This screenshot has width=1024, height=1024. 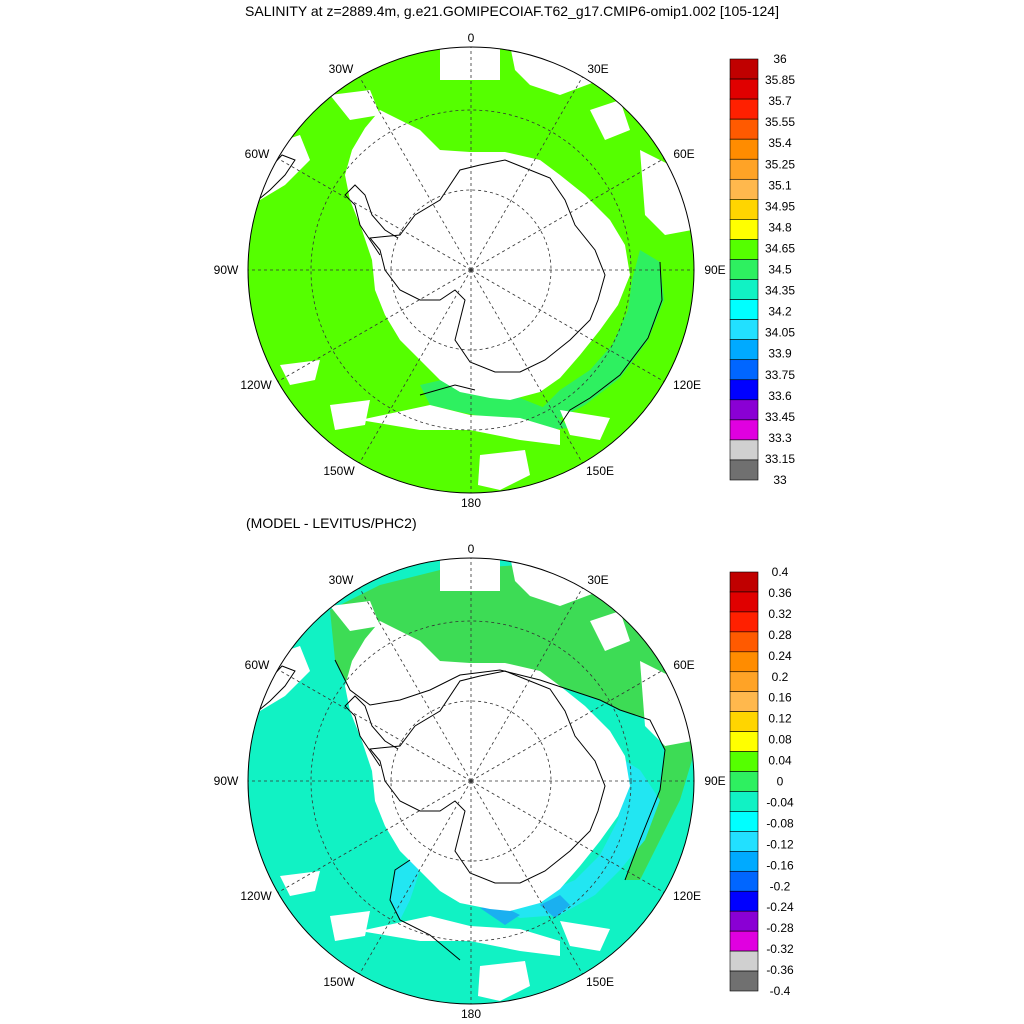 I want to click on lon-label-180-diff: 180, so click(x=471, y=1014).